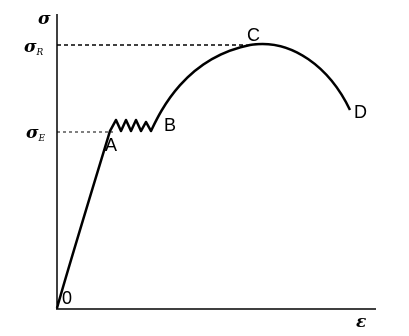 The width and height of the screenshot is (409, 336). What do you see at coordinates (44, 19) in the screenshot?
I see `y-axis-label: σ` at bounding box center [44, 19].